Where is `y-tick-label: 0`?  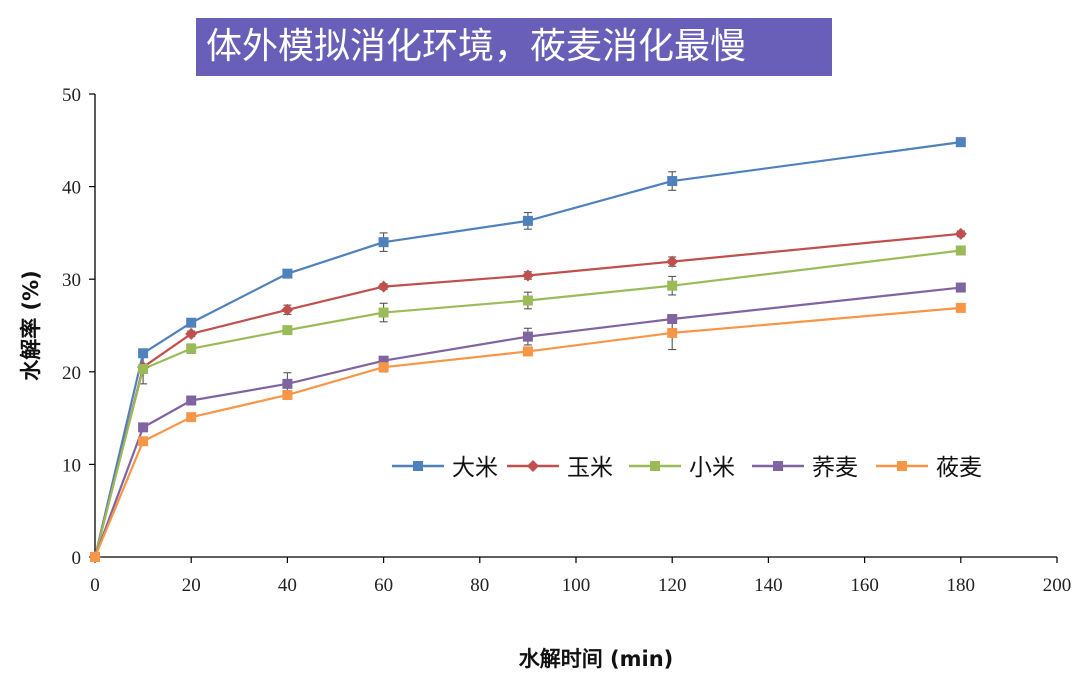
y-tick-label: 0 is located at coordinates (77, 558).